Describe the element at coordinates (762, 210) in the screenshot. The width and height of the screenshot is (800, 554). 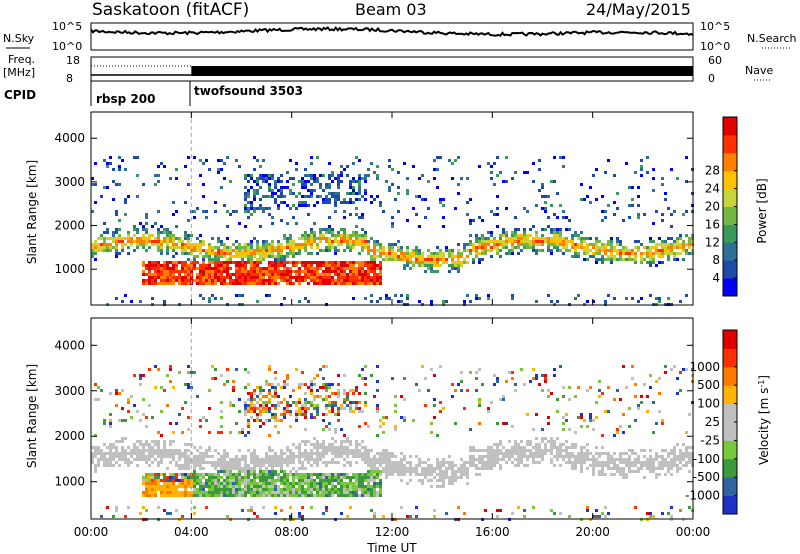
I see `power-colorbar-label: Power [dB]` at that location.